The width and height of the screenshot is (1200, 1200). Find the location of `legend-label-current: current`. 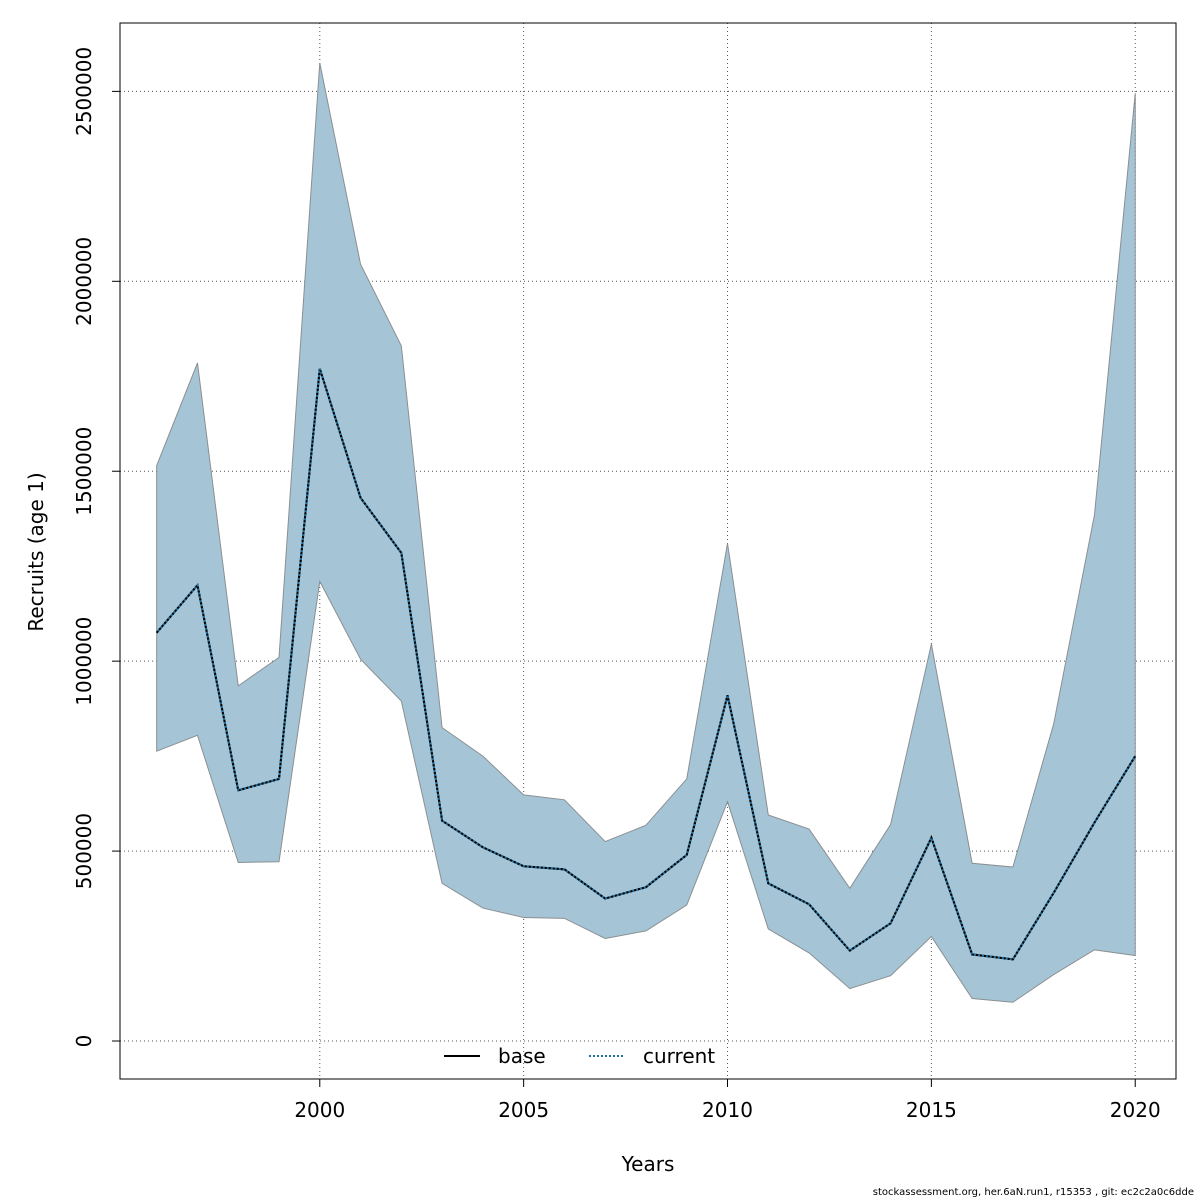

legend-label-current: current is located at coordinates (679, 1056).